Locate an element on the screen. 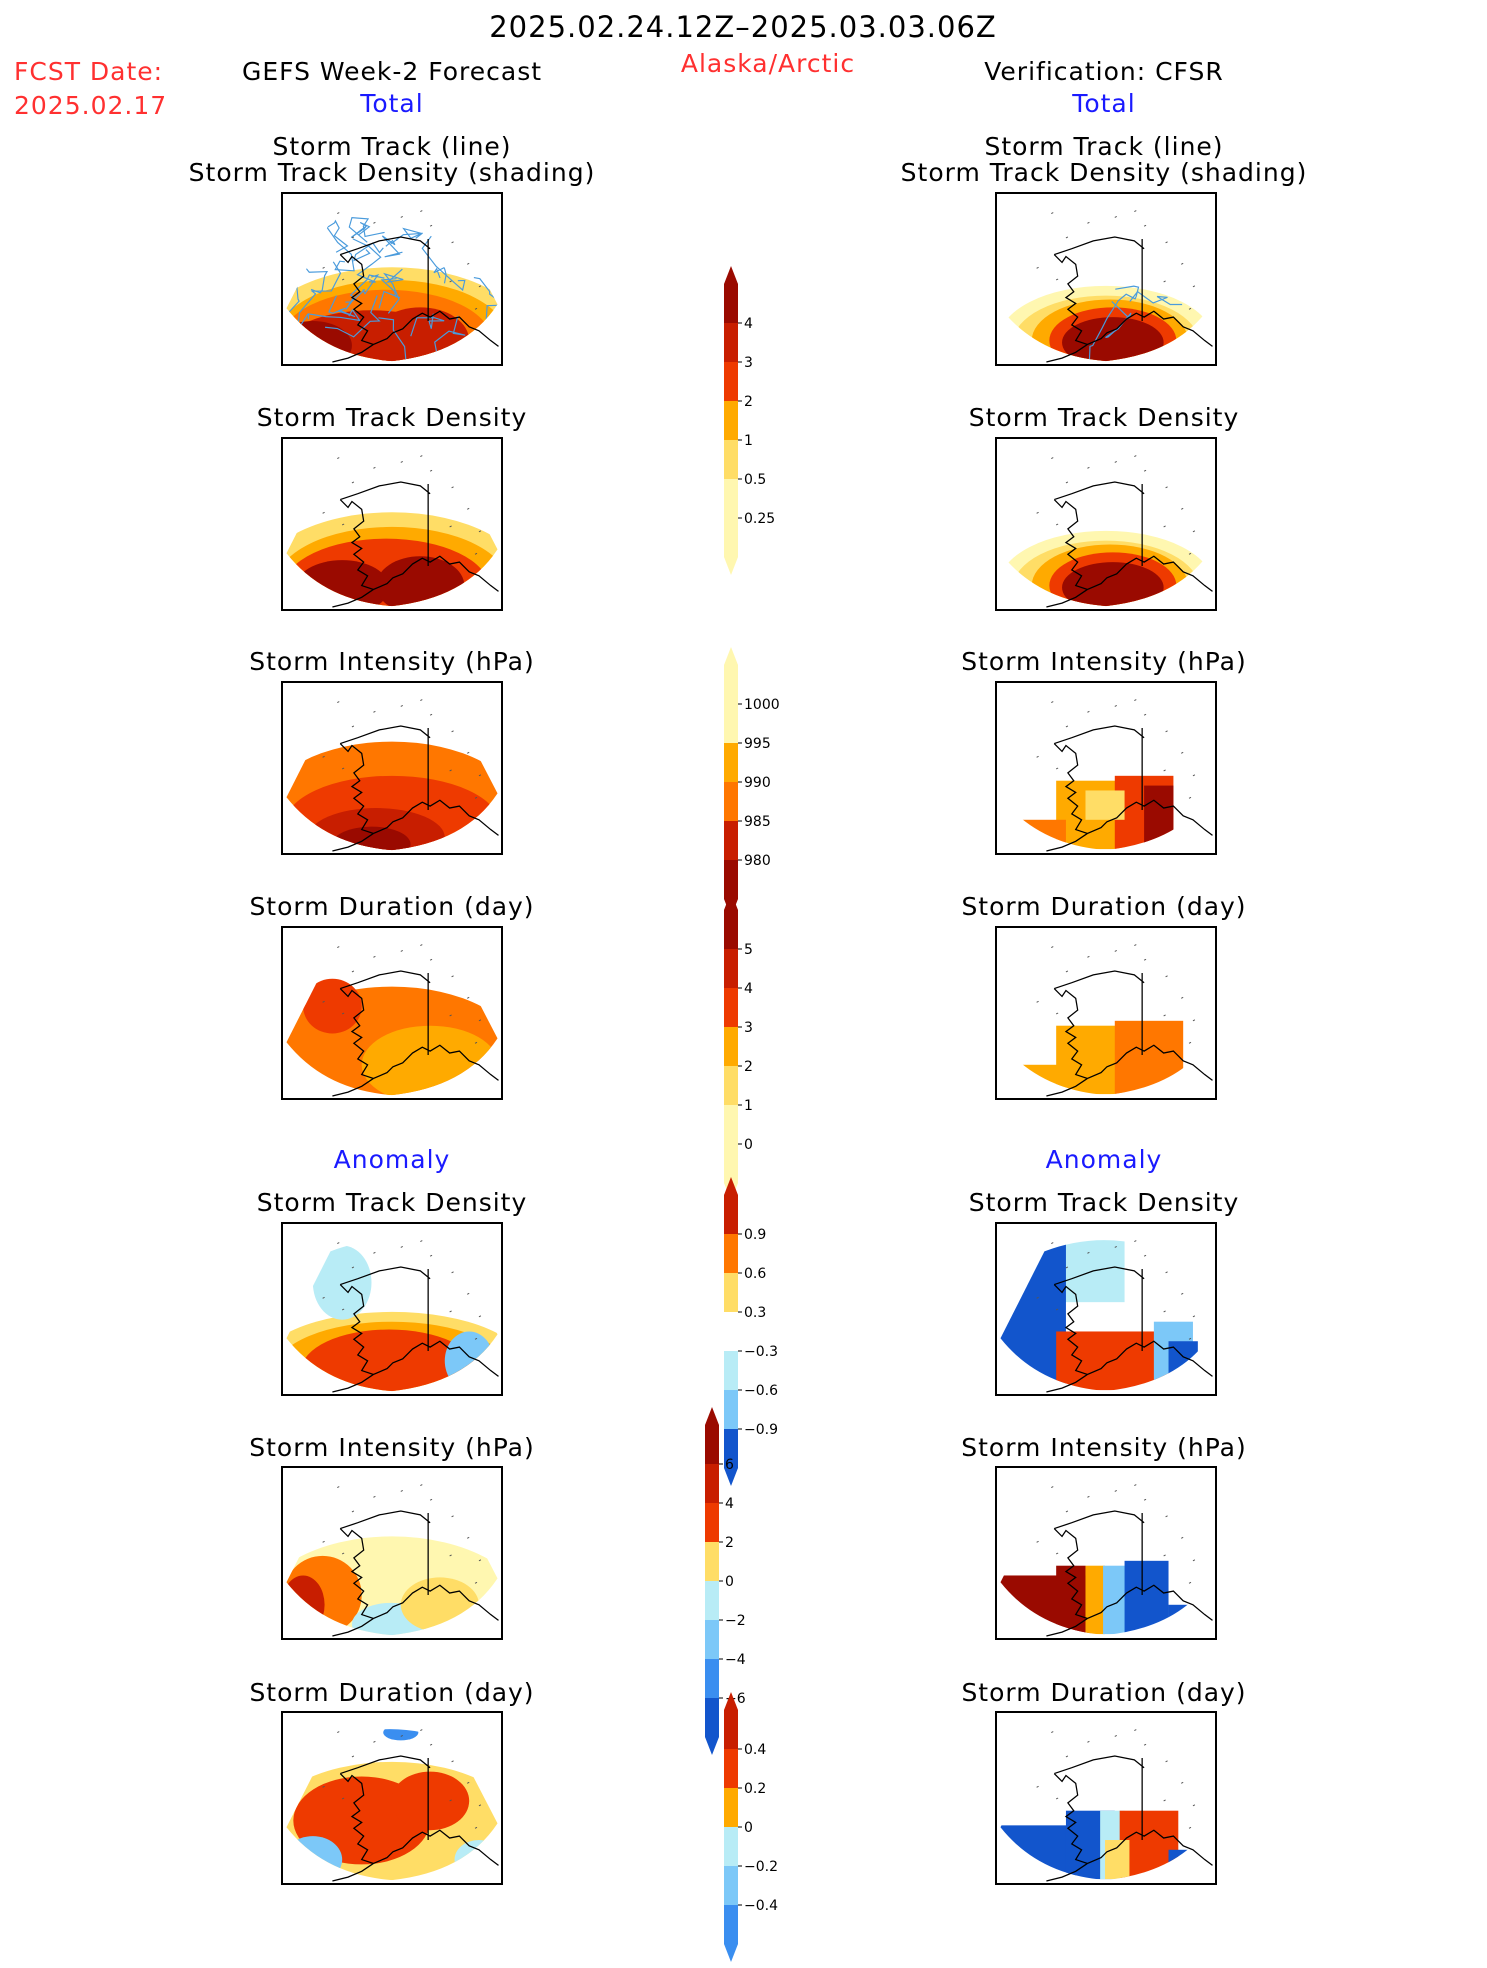 This screenshot has width=1487, height=1968. left-column-title: GEFS Week-2 Forecast is located at coordinates (392, 71).